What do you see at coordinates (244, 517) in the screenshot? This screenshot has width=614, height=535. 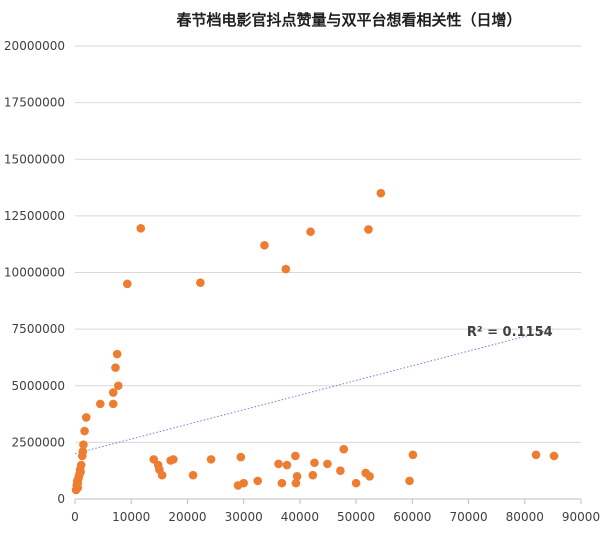 I see `x-tick-label: 30000` at bounding box center [244, 517].